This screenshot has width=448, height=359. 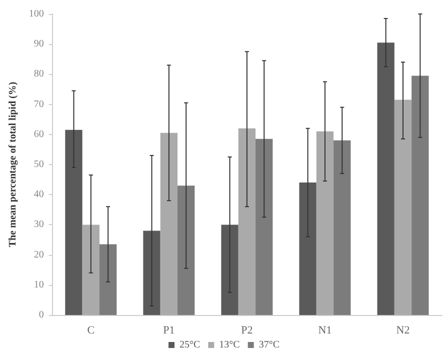 What do you see at coordinates (39, 134) in the screenshot?
I see `y-tick-label: 60` at bounding box center [39, 134].